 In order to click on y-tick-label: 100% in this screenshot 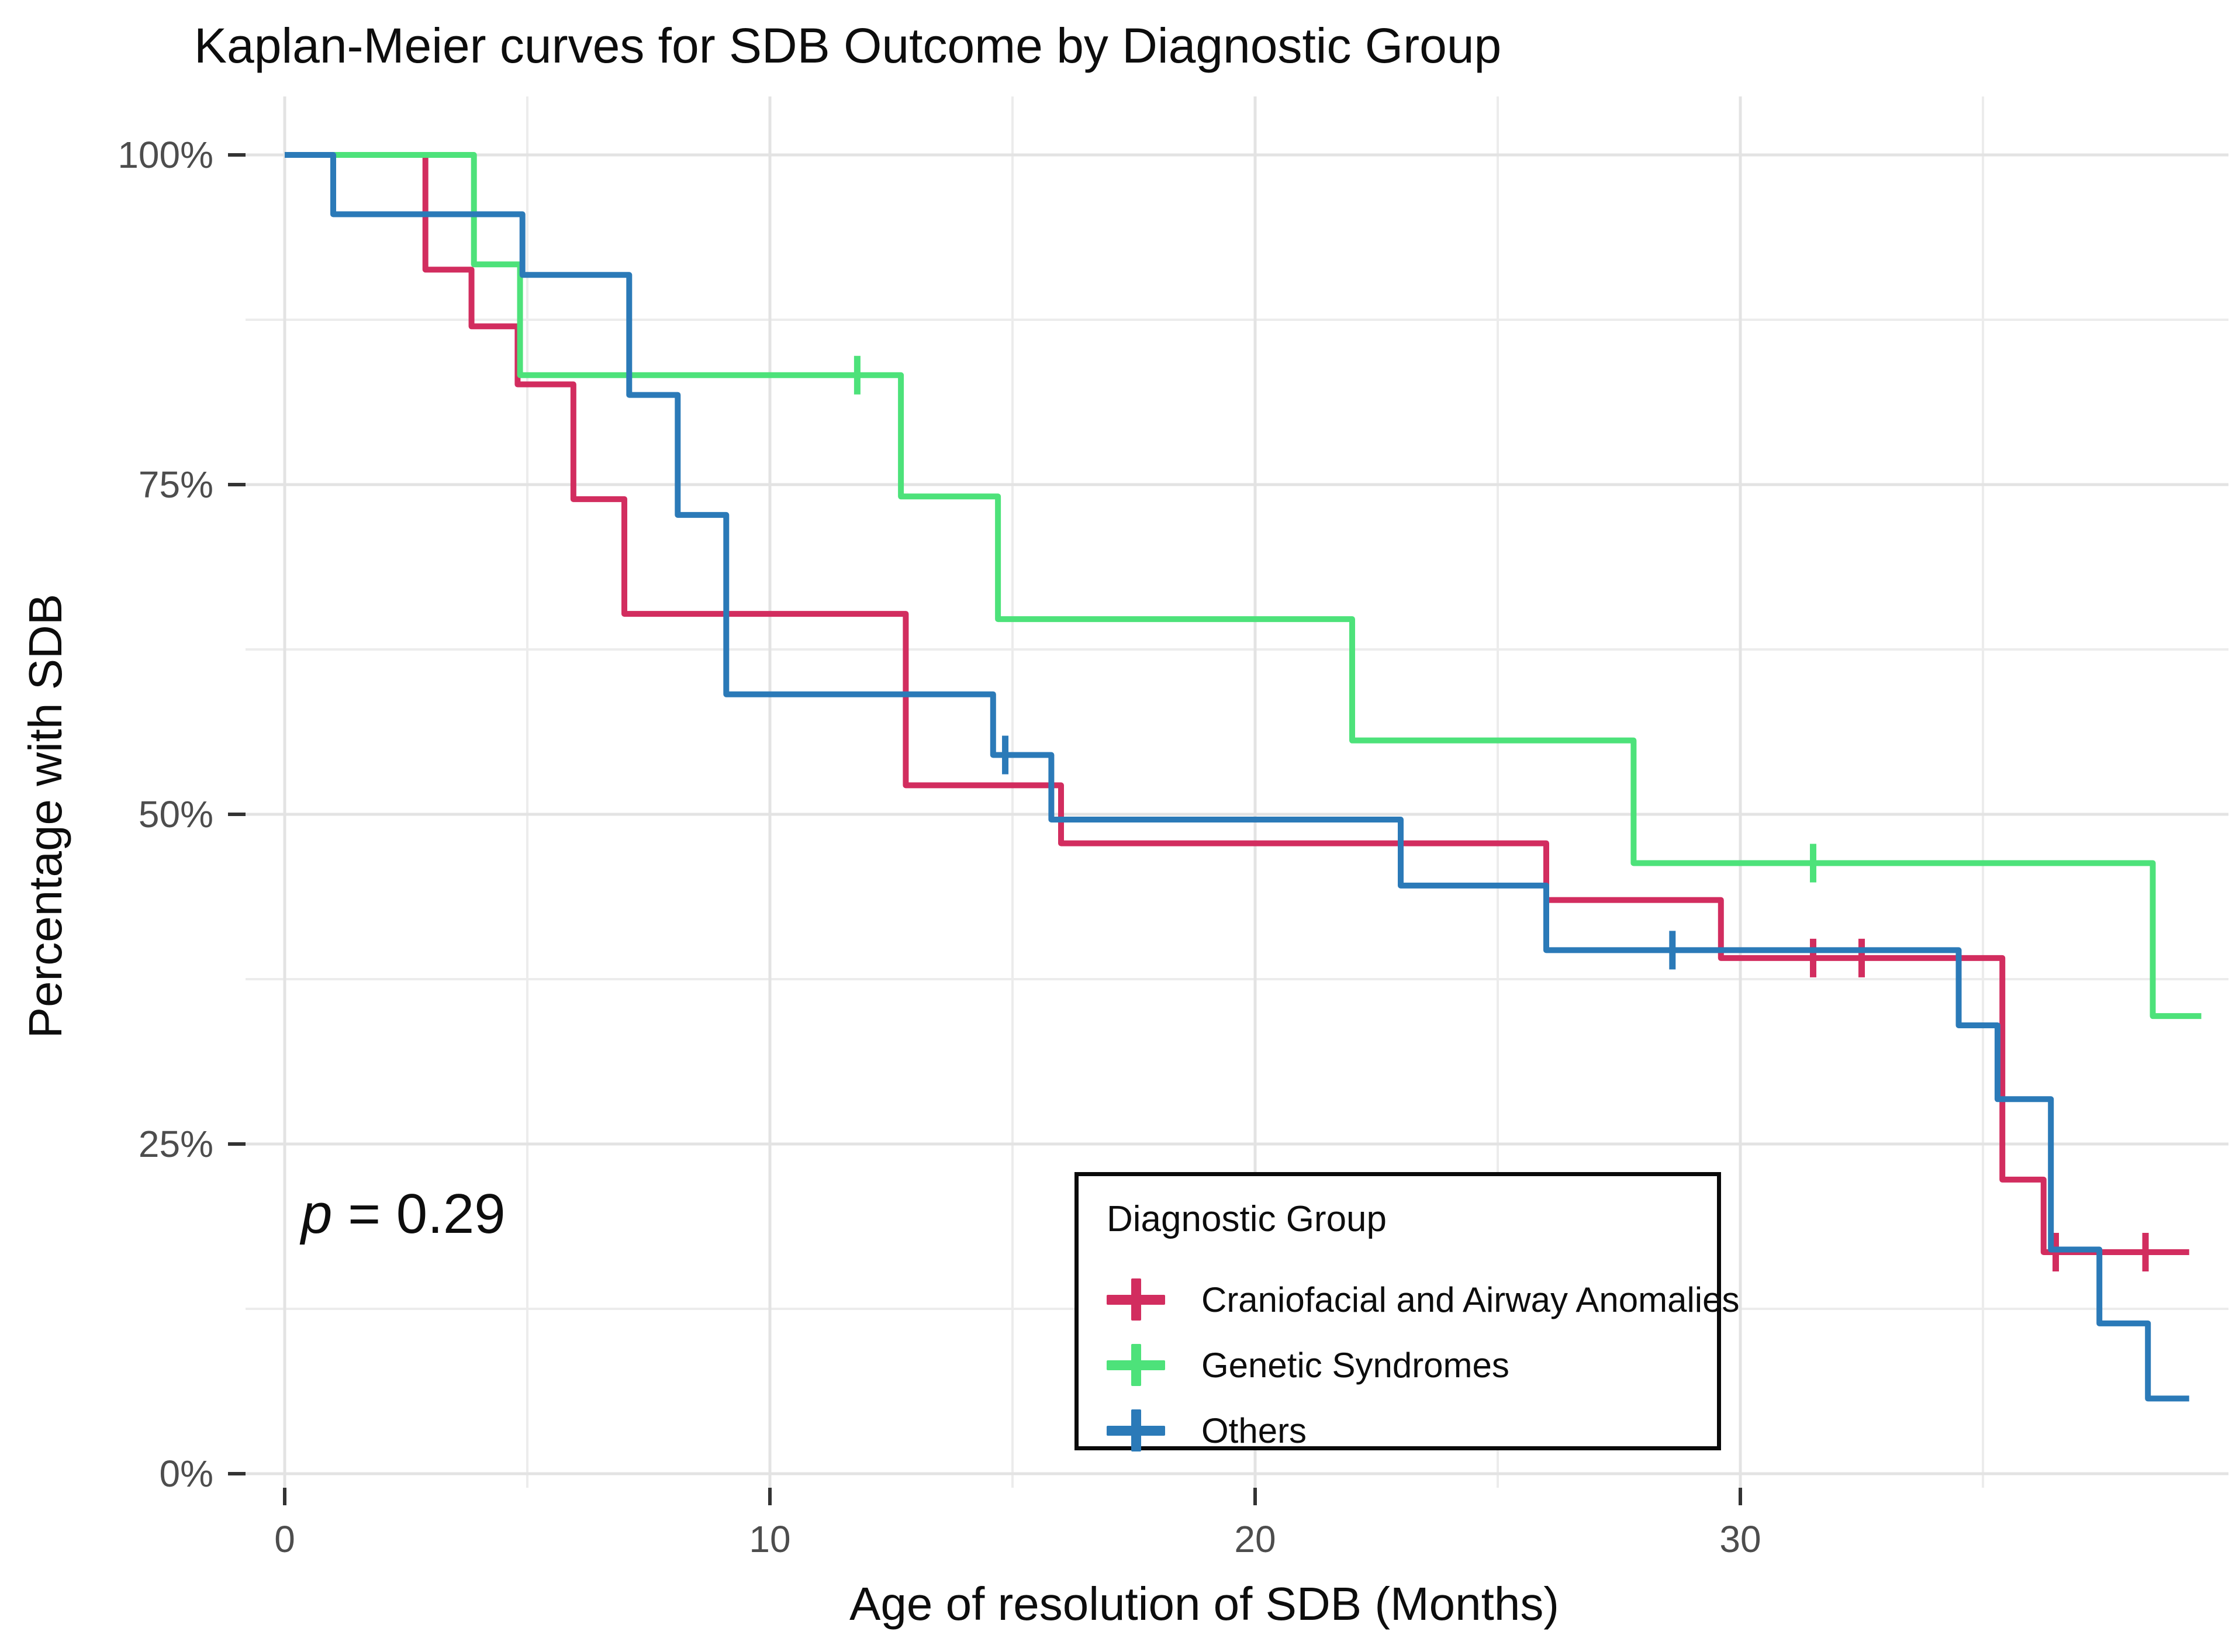, I will do `click(165, 155)`.